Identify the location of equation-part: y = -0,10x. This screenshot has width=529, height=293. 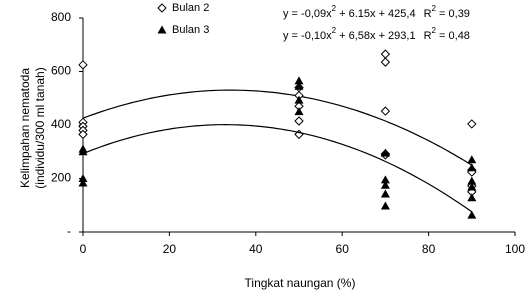
(307, 36).